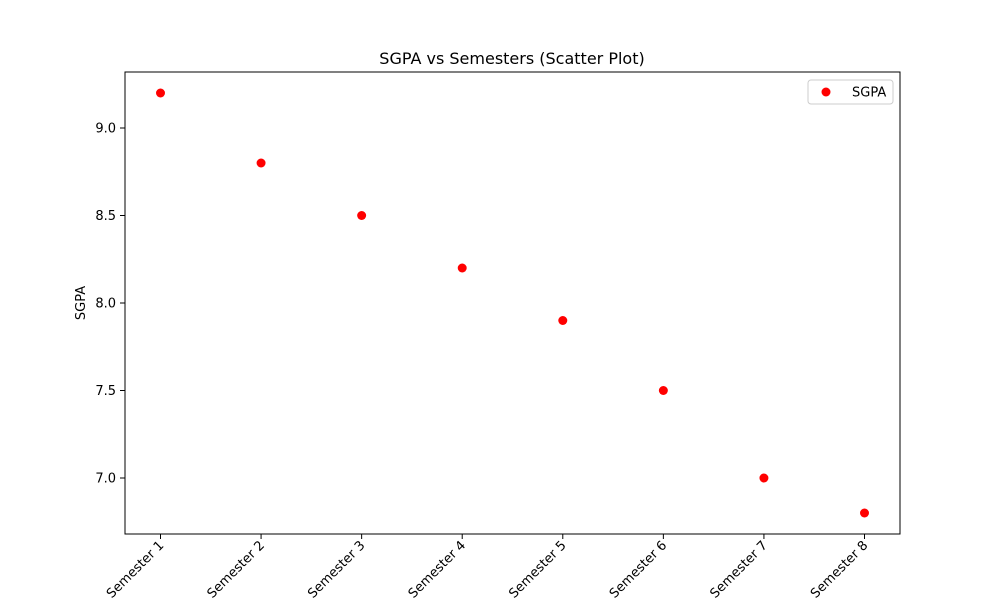 The height and width of the screenshot is (600, 1000). I want to click on y-tick-label: 7.0, so click(105, 479).